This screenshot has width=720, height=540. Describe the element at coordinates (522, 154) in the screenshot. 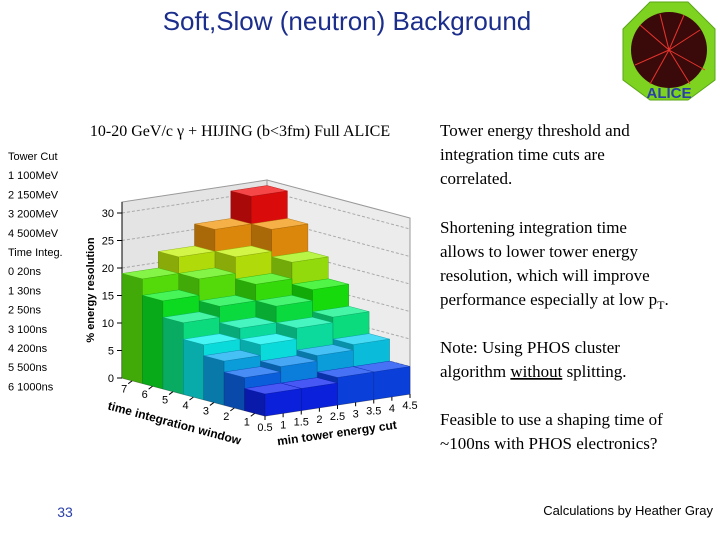

I see `note-line: integration time cuts are` at that location.